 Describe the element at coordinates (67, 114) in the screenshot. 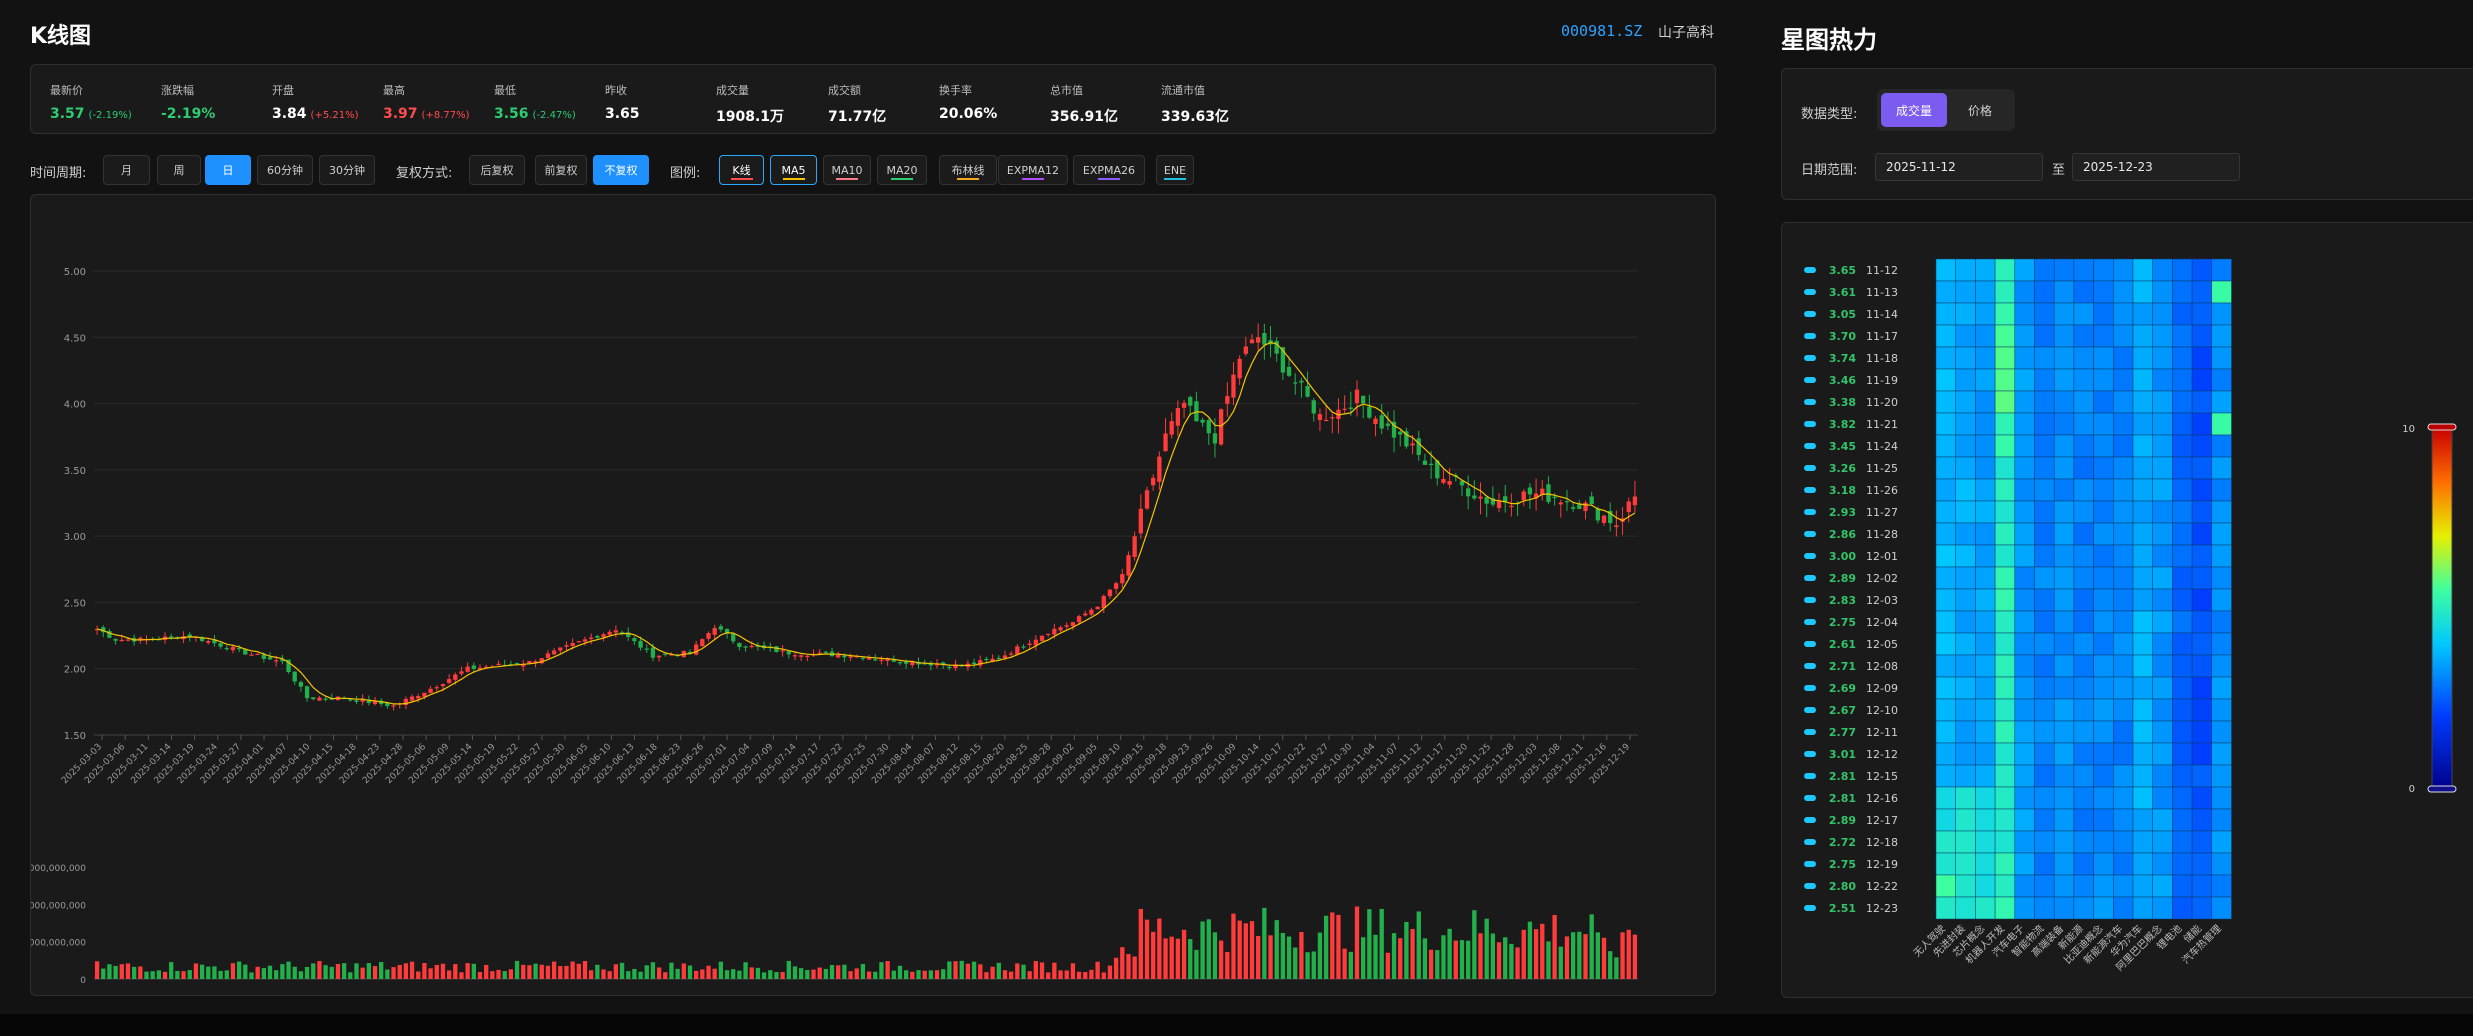

I see `quote-value-text: 3.57` at that location.